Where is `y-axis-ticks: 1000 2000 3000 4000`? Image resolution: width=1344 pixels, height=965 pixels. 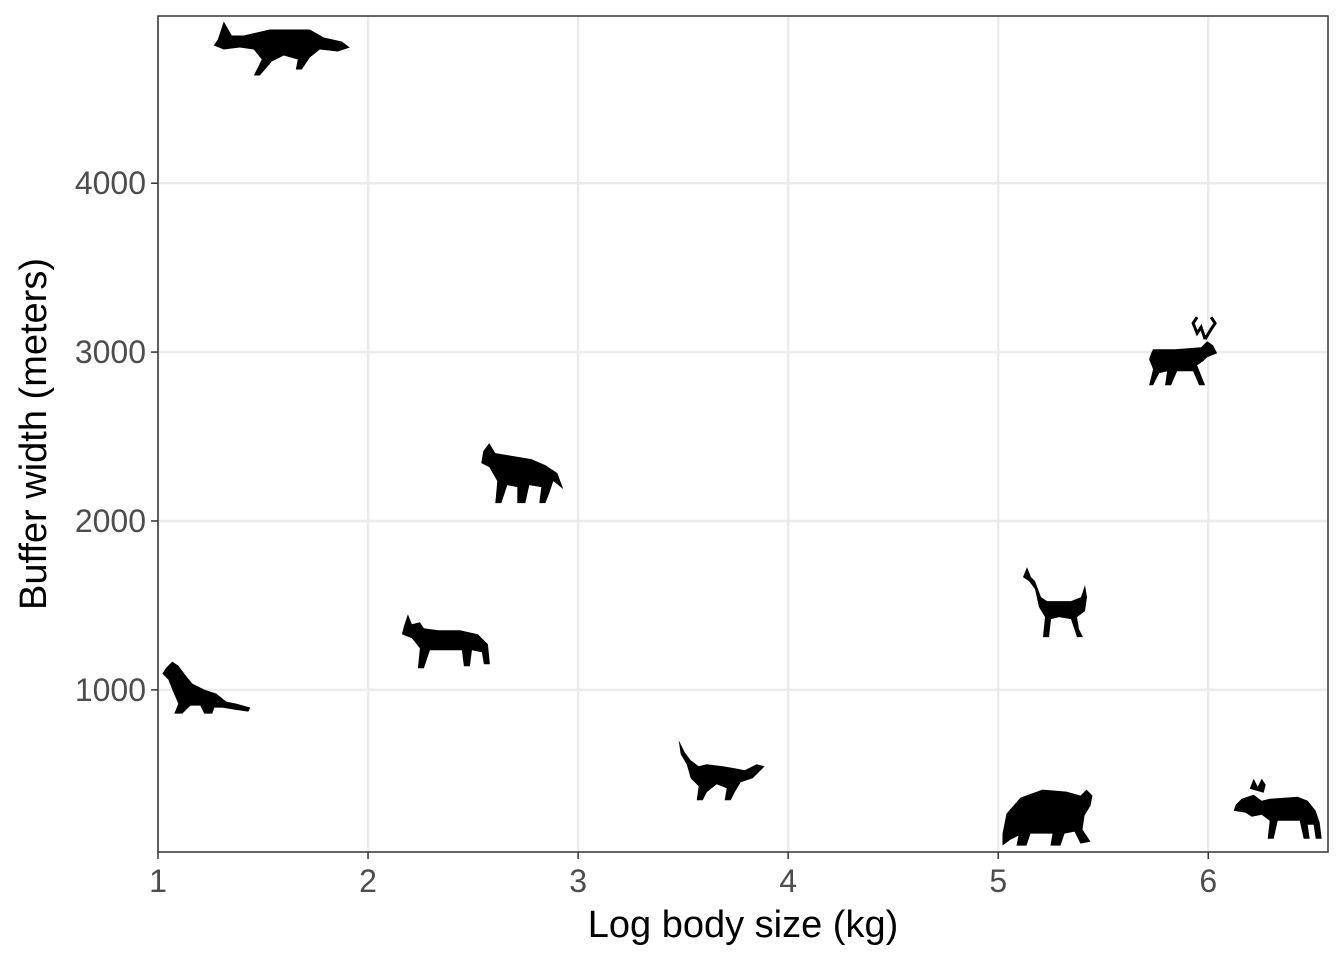 y-axis-ticks: 1000 2000 3000 4000 is located at coordinates (116, 436).